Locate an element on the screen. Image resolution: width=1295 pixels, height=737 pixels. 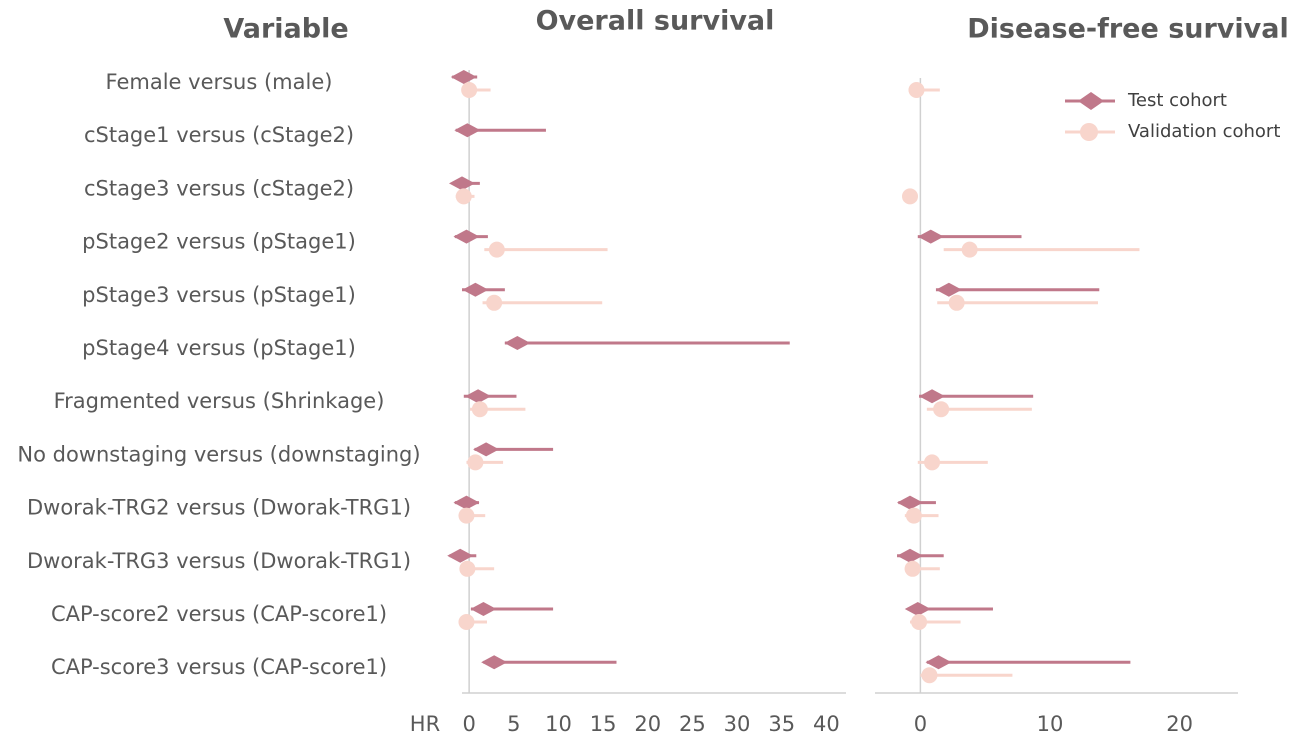
category-label: cStage3 versus (cStage2) is located at coordinates (219, 188).